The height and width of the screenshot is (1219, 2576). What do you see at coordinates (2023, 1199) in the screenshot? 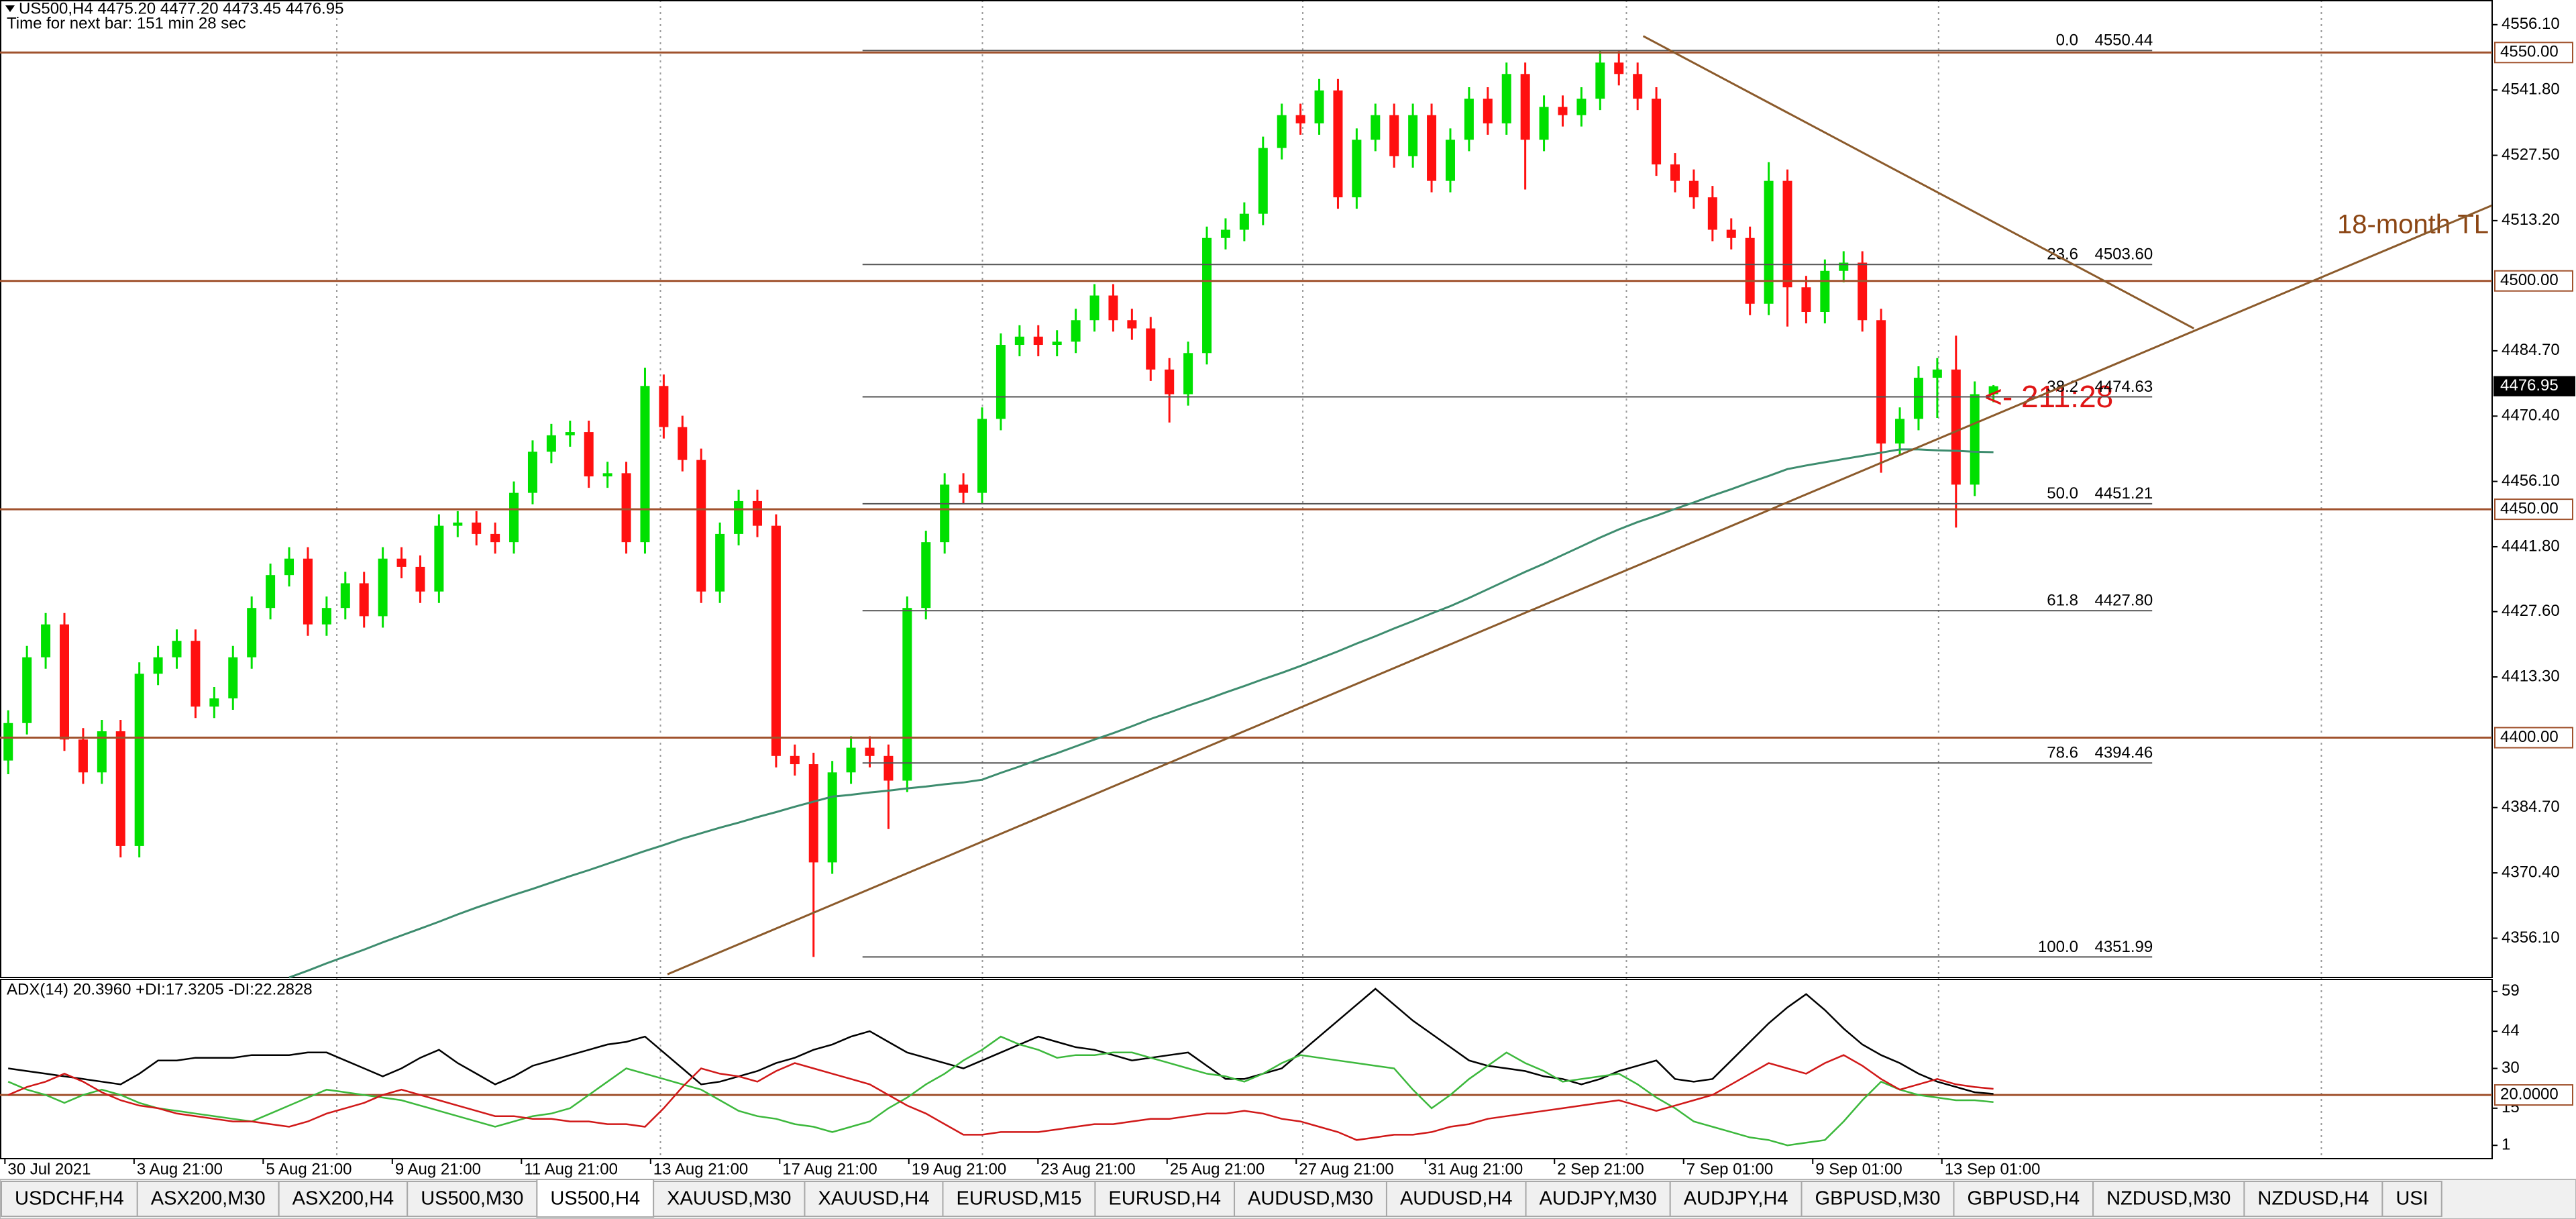
I see `tab: GBPUSD,H4` at bounding box center [2023, 1199].